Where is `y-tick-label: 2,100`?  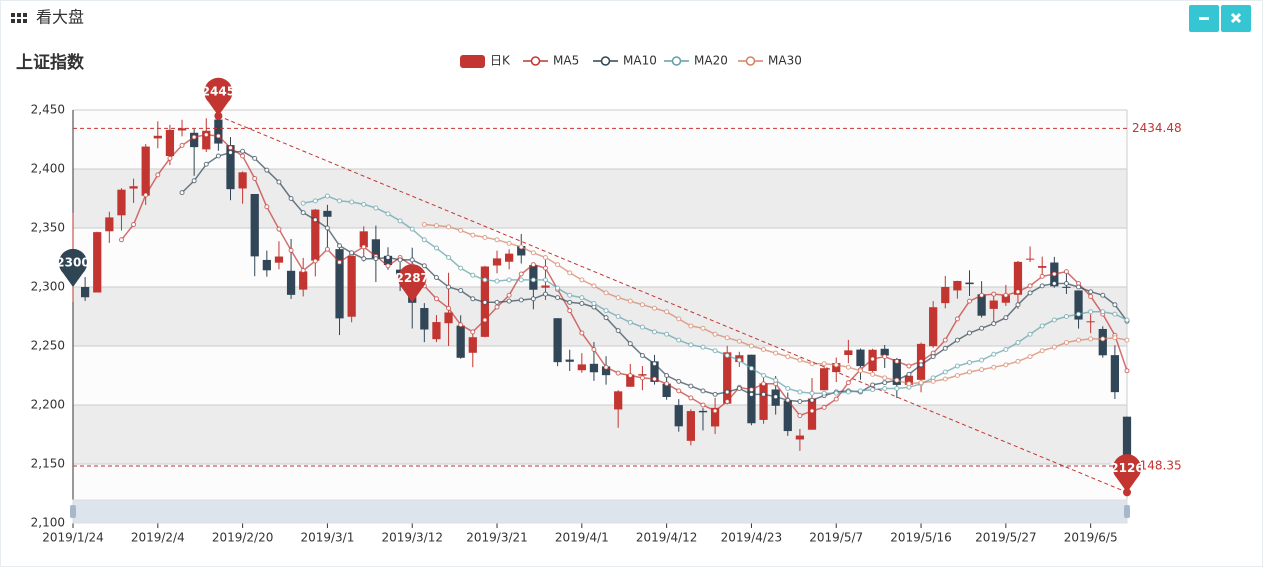
y-tick-label: 2,100 is located at coordinates (48, 523).